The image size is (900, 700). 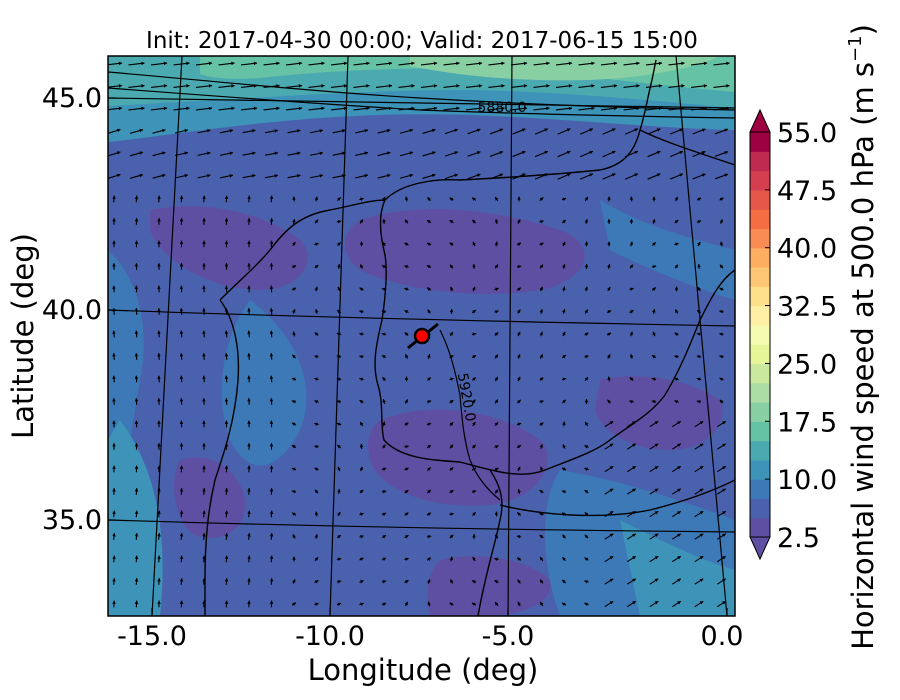 What do you see at coordinates (302, 250) in the screenshot?
I see `land-boundary-west` at bounding box center [302, 250].